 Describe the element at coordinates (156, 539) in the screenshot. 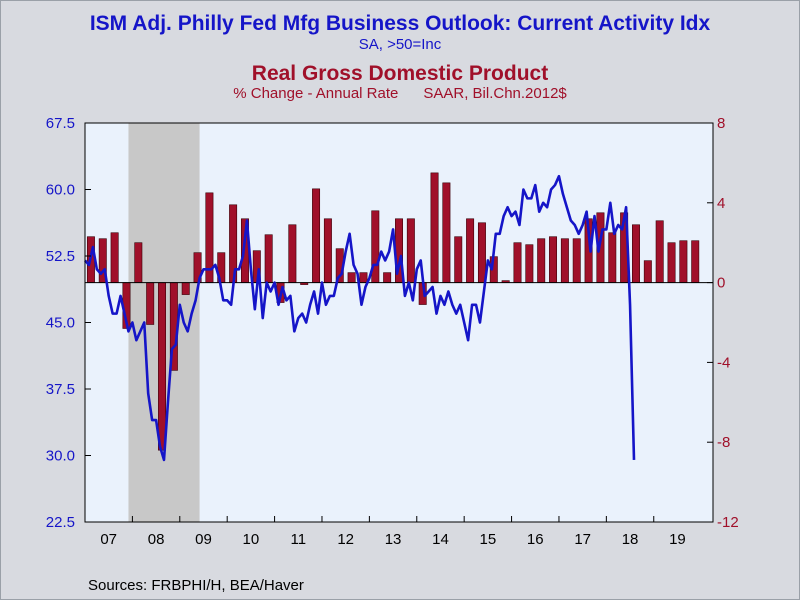

I see `x-axis-tick-label: 08` at that location.